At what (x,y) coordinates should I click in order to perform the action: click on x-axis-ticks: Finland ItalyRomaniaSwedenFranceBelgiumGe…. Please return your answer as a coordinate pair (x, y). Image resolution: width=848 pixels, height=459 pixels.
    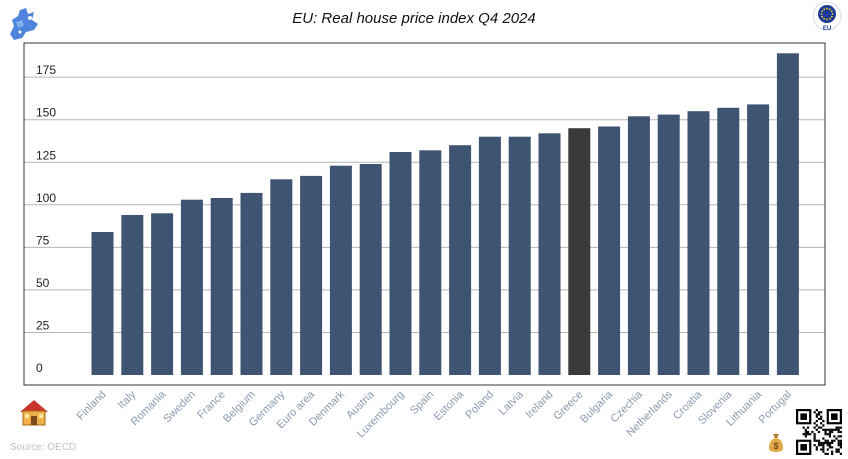
    Looking at the image, I should click on (434, 414).